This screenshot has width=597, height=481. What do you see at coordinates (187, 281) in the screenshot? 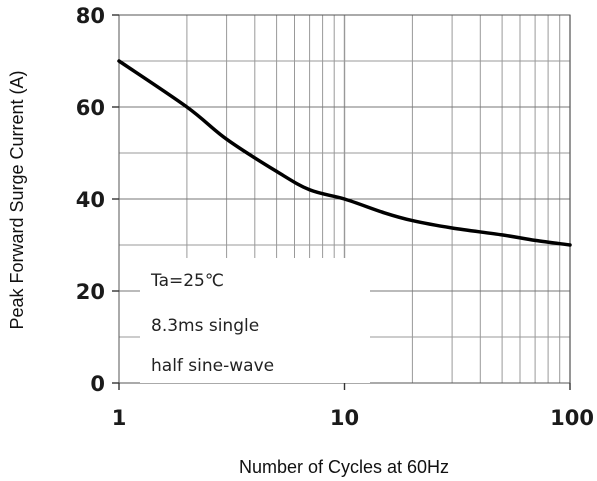
I see `annotation-temperature: Ta=25℃` at bounding box center [187, 281].